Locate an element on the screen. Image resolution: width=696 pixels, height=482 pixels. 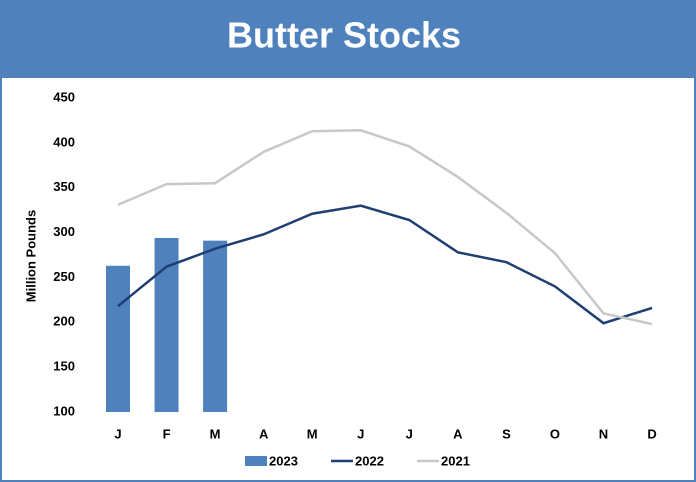
legend-swatch is located at coordinates (256, 461).